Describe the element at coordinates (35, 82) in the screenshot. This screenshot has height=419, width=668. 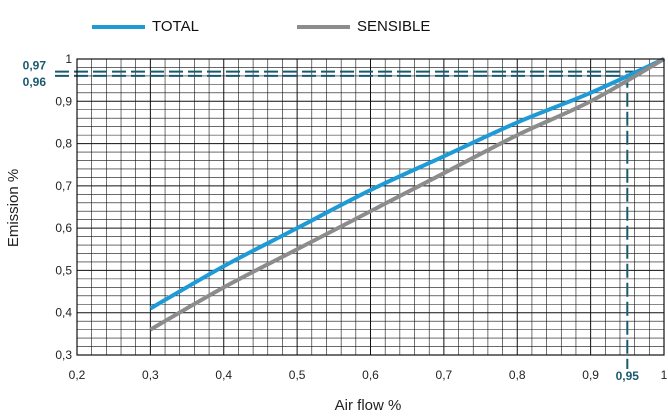
I see `reference-label-y: 0,96` at that location.